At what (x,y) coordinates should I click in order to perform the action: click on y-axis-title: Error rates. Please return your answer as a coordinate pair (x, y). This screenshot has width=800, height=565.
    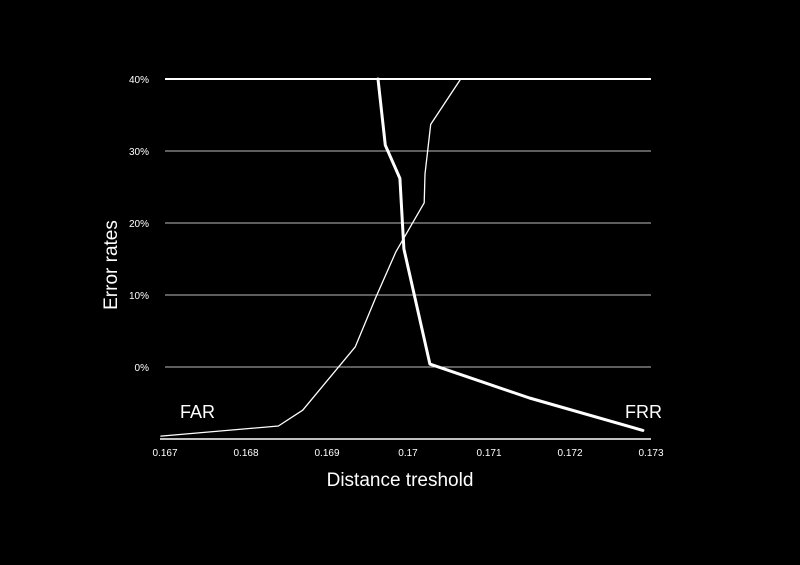
    Looking at the image, I should click on (111, 265).